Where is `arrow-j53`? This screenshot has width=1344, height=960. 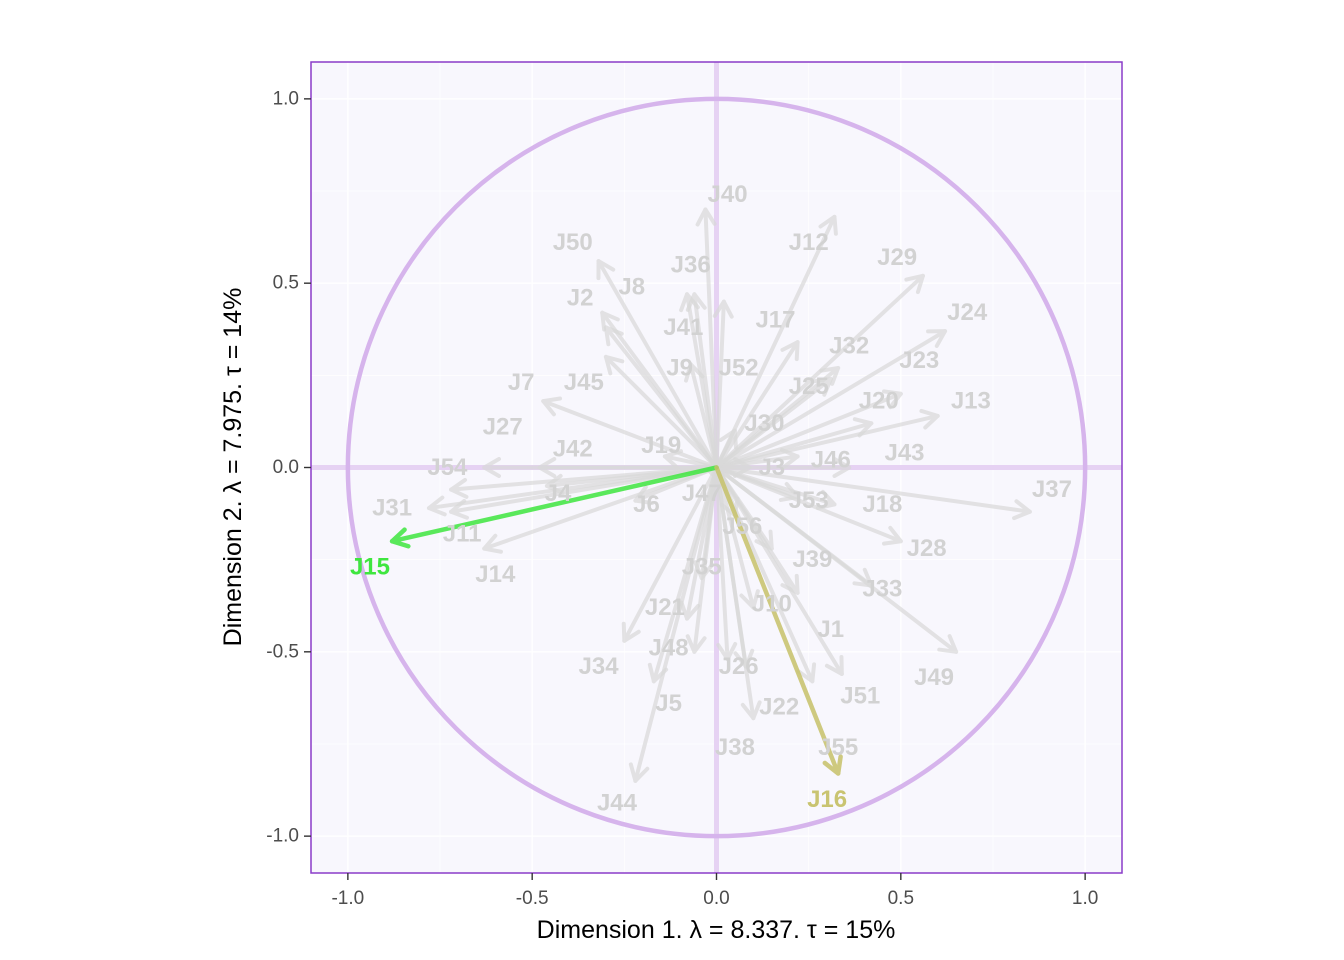 arrow-j53 is located at coordinates (757, 483).